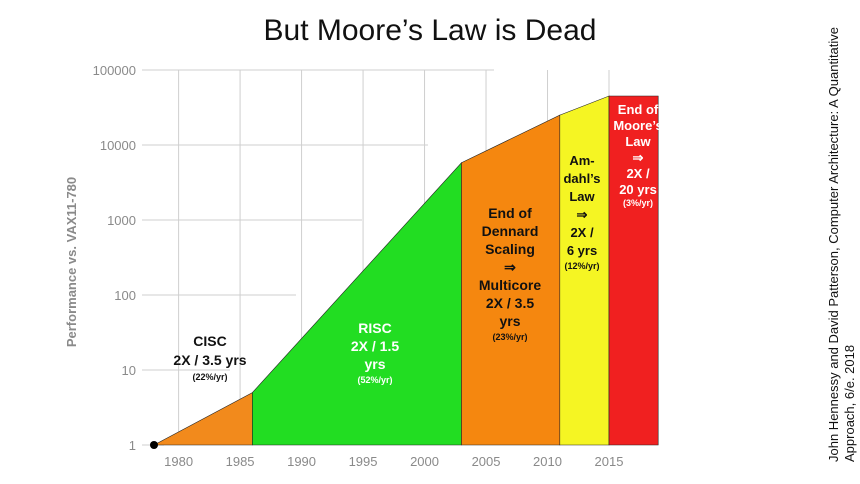 The height and width of the screenshot is (484, 860). What do you see at coordinates (240, 461) in the screenshot?
I see `x-tick-label: 1985` at bounding box center [240, 461].